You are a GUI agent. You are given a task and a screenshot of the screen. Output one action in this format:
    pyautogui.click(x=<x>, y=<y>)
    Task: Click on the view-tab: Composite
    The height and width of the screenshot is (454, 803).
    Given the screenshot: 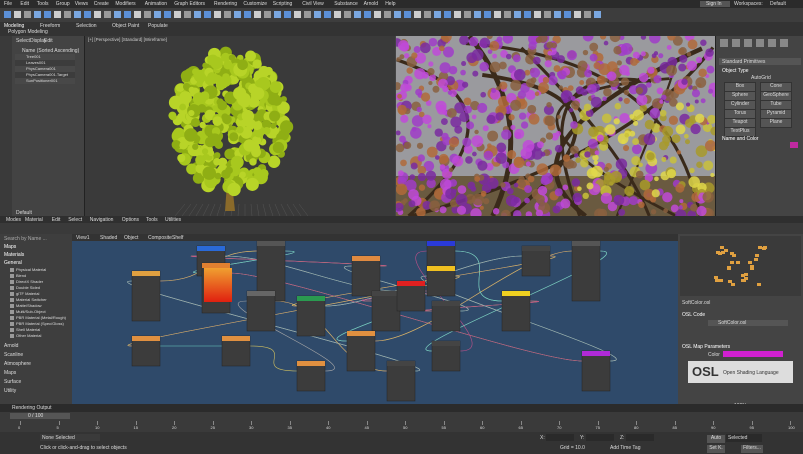 What is the action you would take?
    pyautogui.click(x=160, y=238)
    